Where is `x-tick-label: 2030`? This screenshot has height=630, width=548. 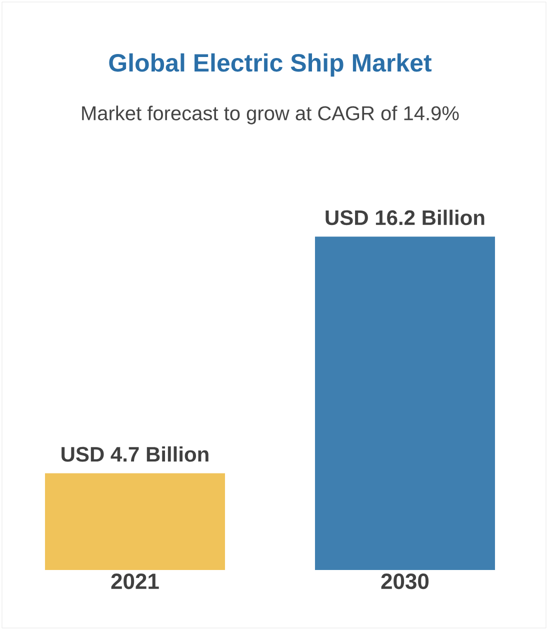 x-tick-label: 2030 is located at coordinates (405, 582).